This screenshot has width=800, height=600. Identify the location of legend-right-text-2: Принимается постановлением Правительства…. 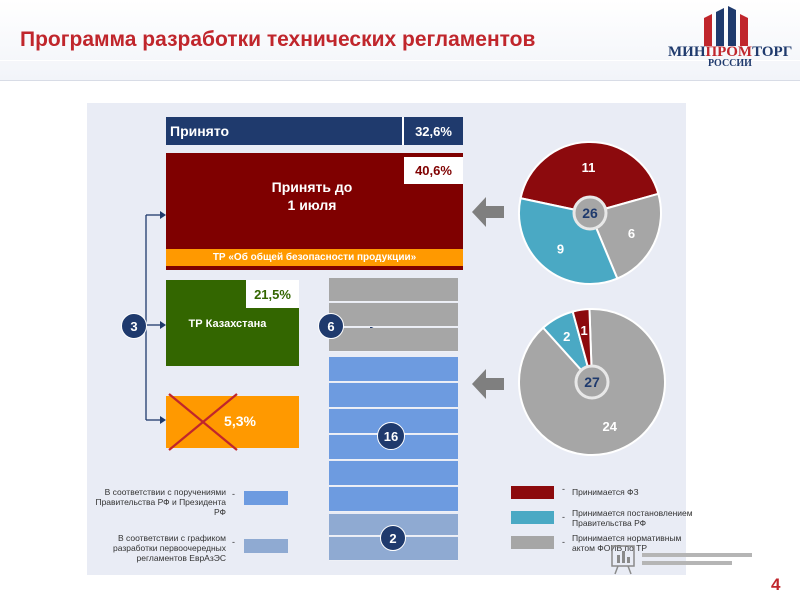
(632, 518).